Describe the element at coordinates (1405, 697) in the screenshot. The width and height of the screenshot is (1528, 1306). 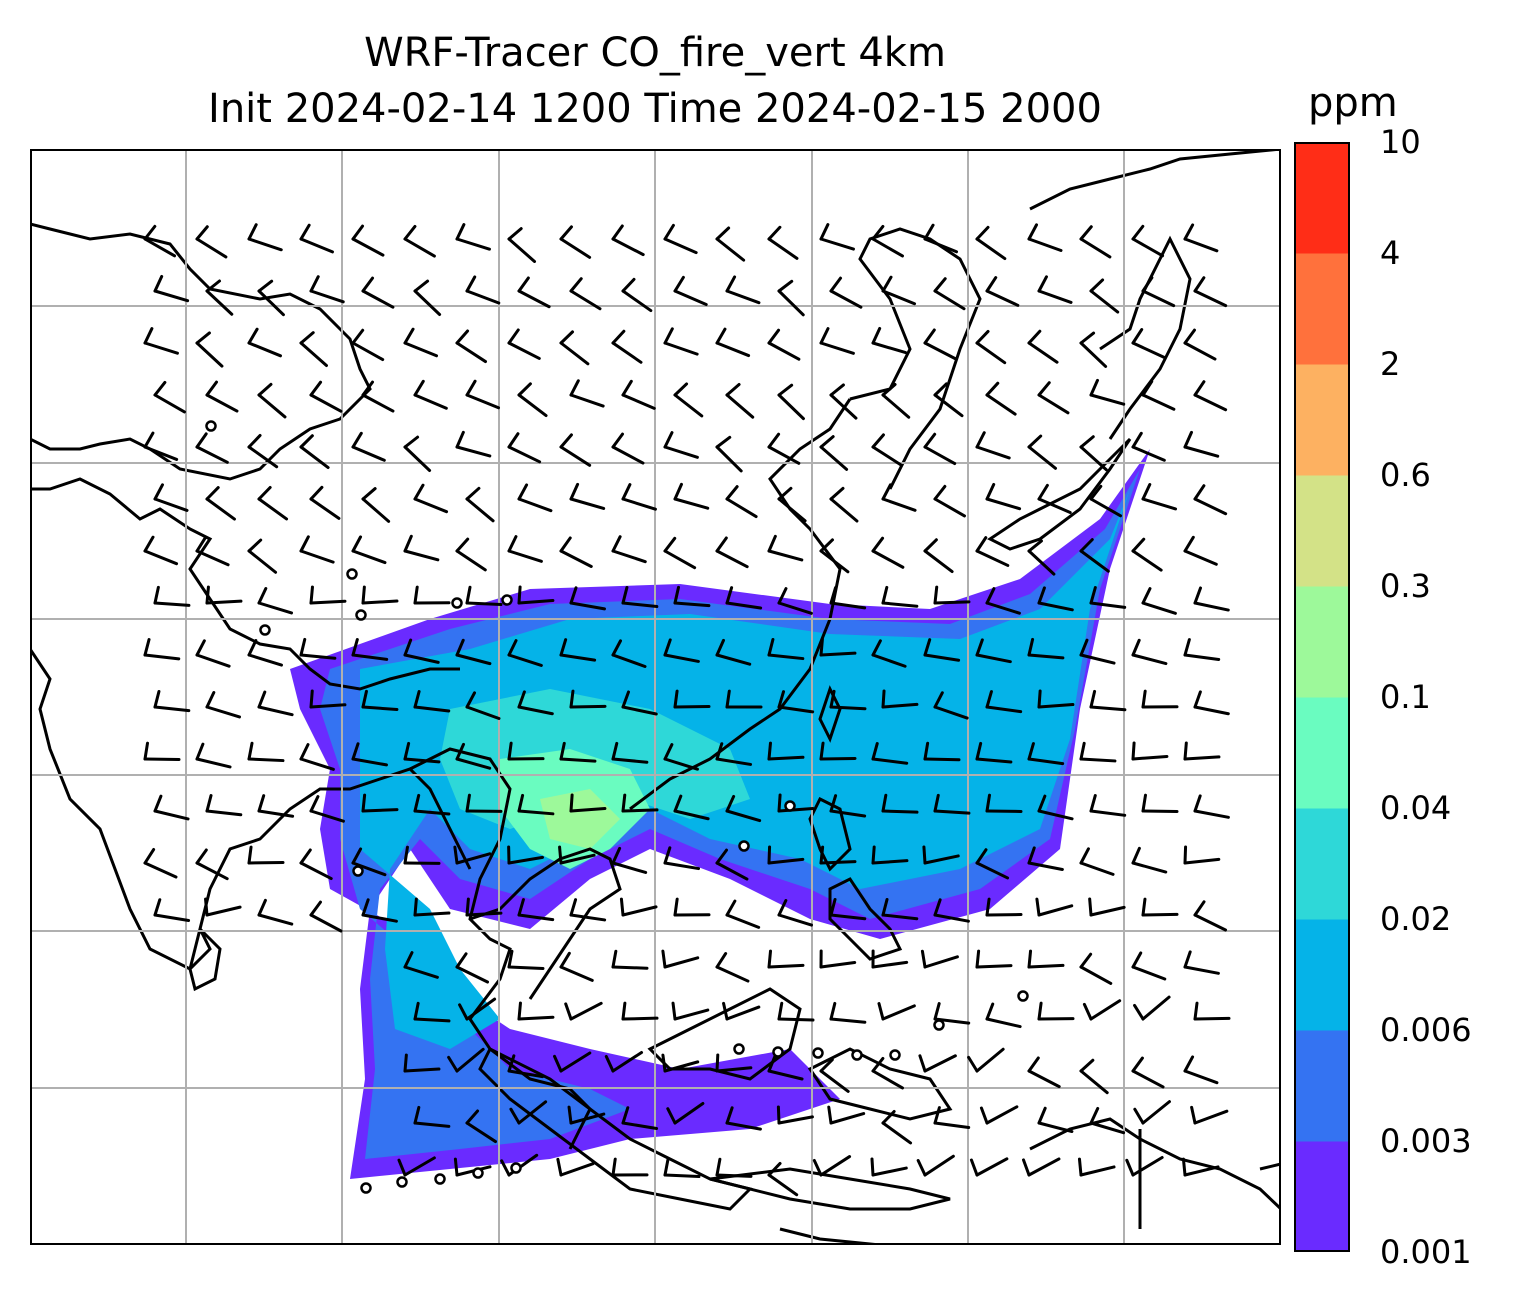
I see `colorbar-tick-label: 0.1` at that location.